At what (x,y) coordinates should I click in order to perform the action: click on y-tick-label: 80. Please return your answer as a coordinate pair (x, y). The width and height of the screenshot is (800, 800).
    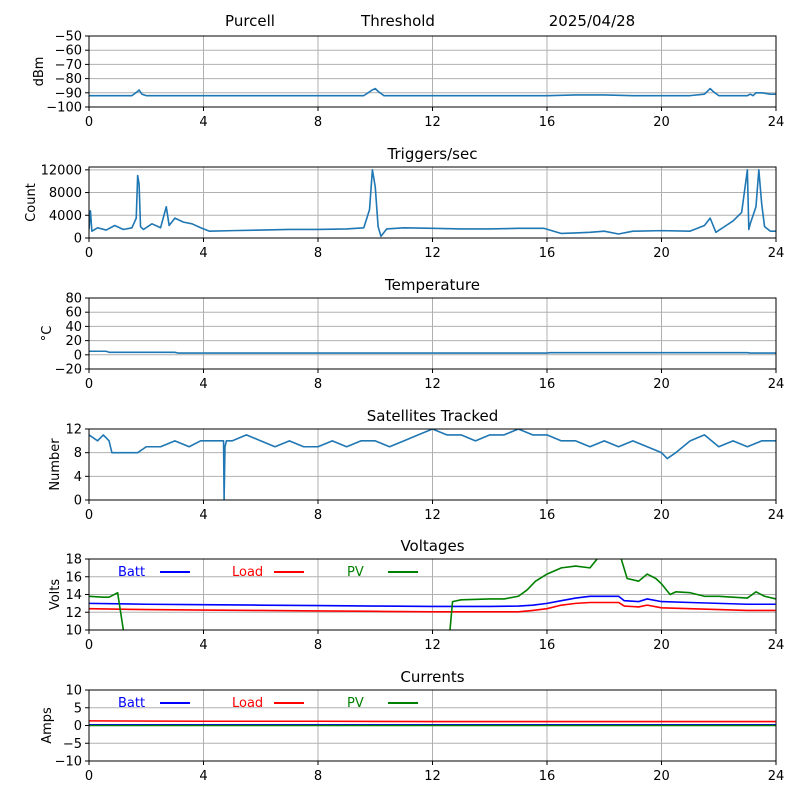
    Looking at the image, I should click on (73, 299).